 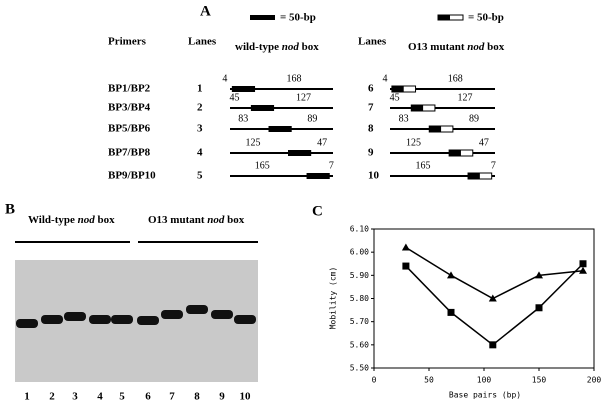 I want to click on y-tick-label: 5.60, so click(x=359, y=344).